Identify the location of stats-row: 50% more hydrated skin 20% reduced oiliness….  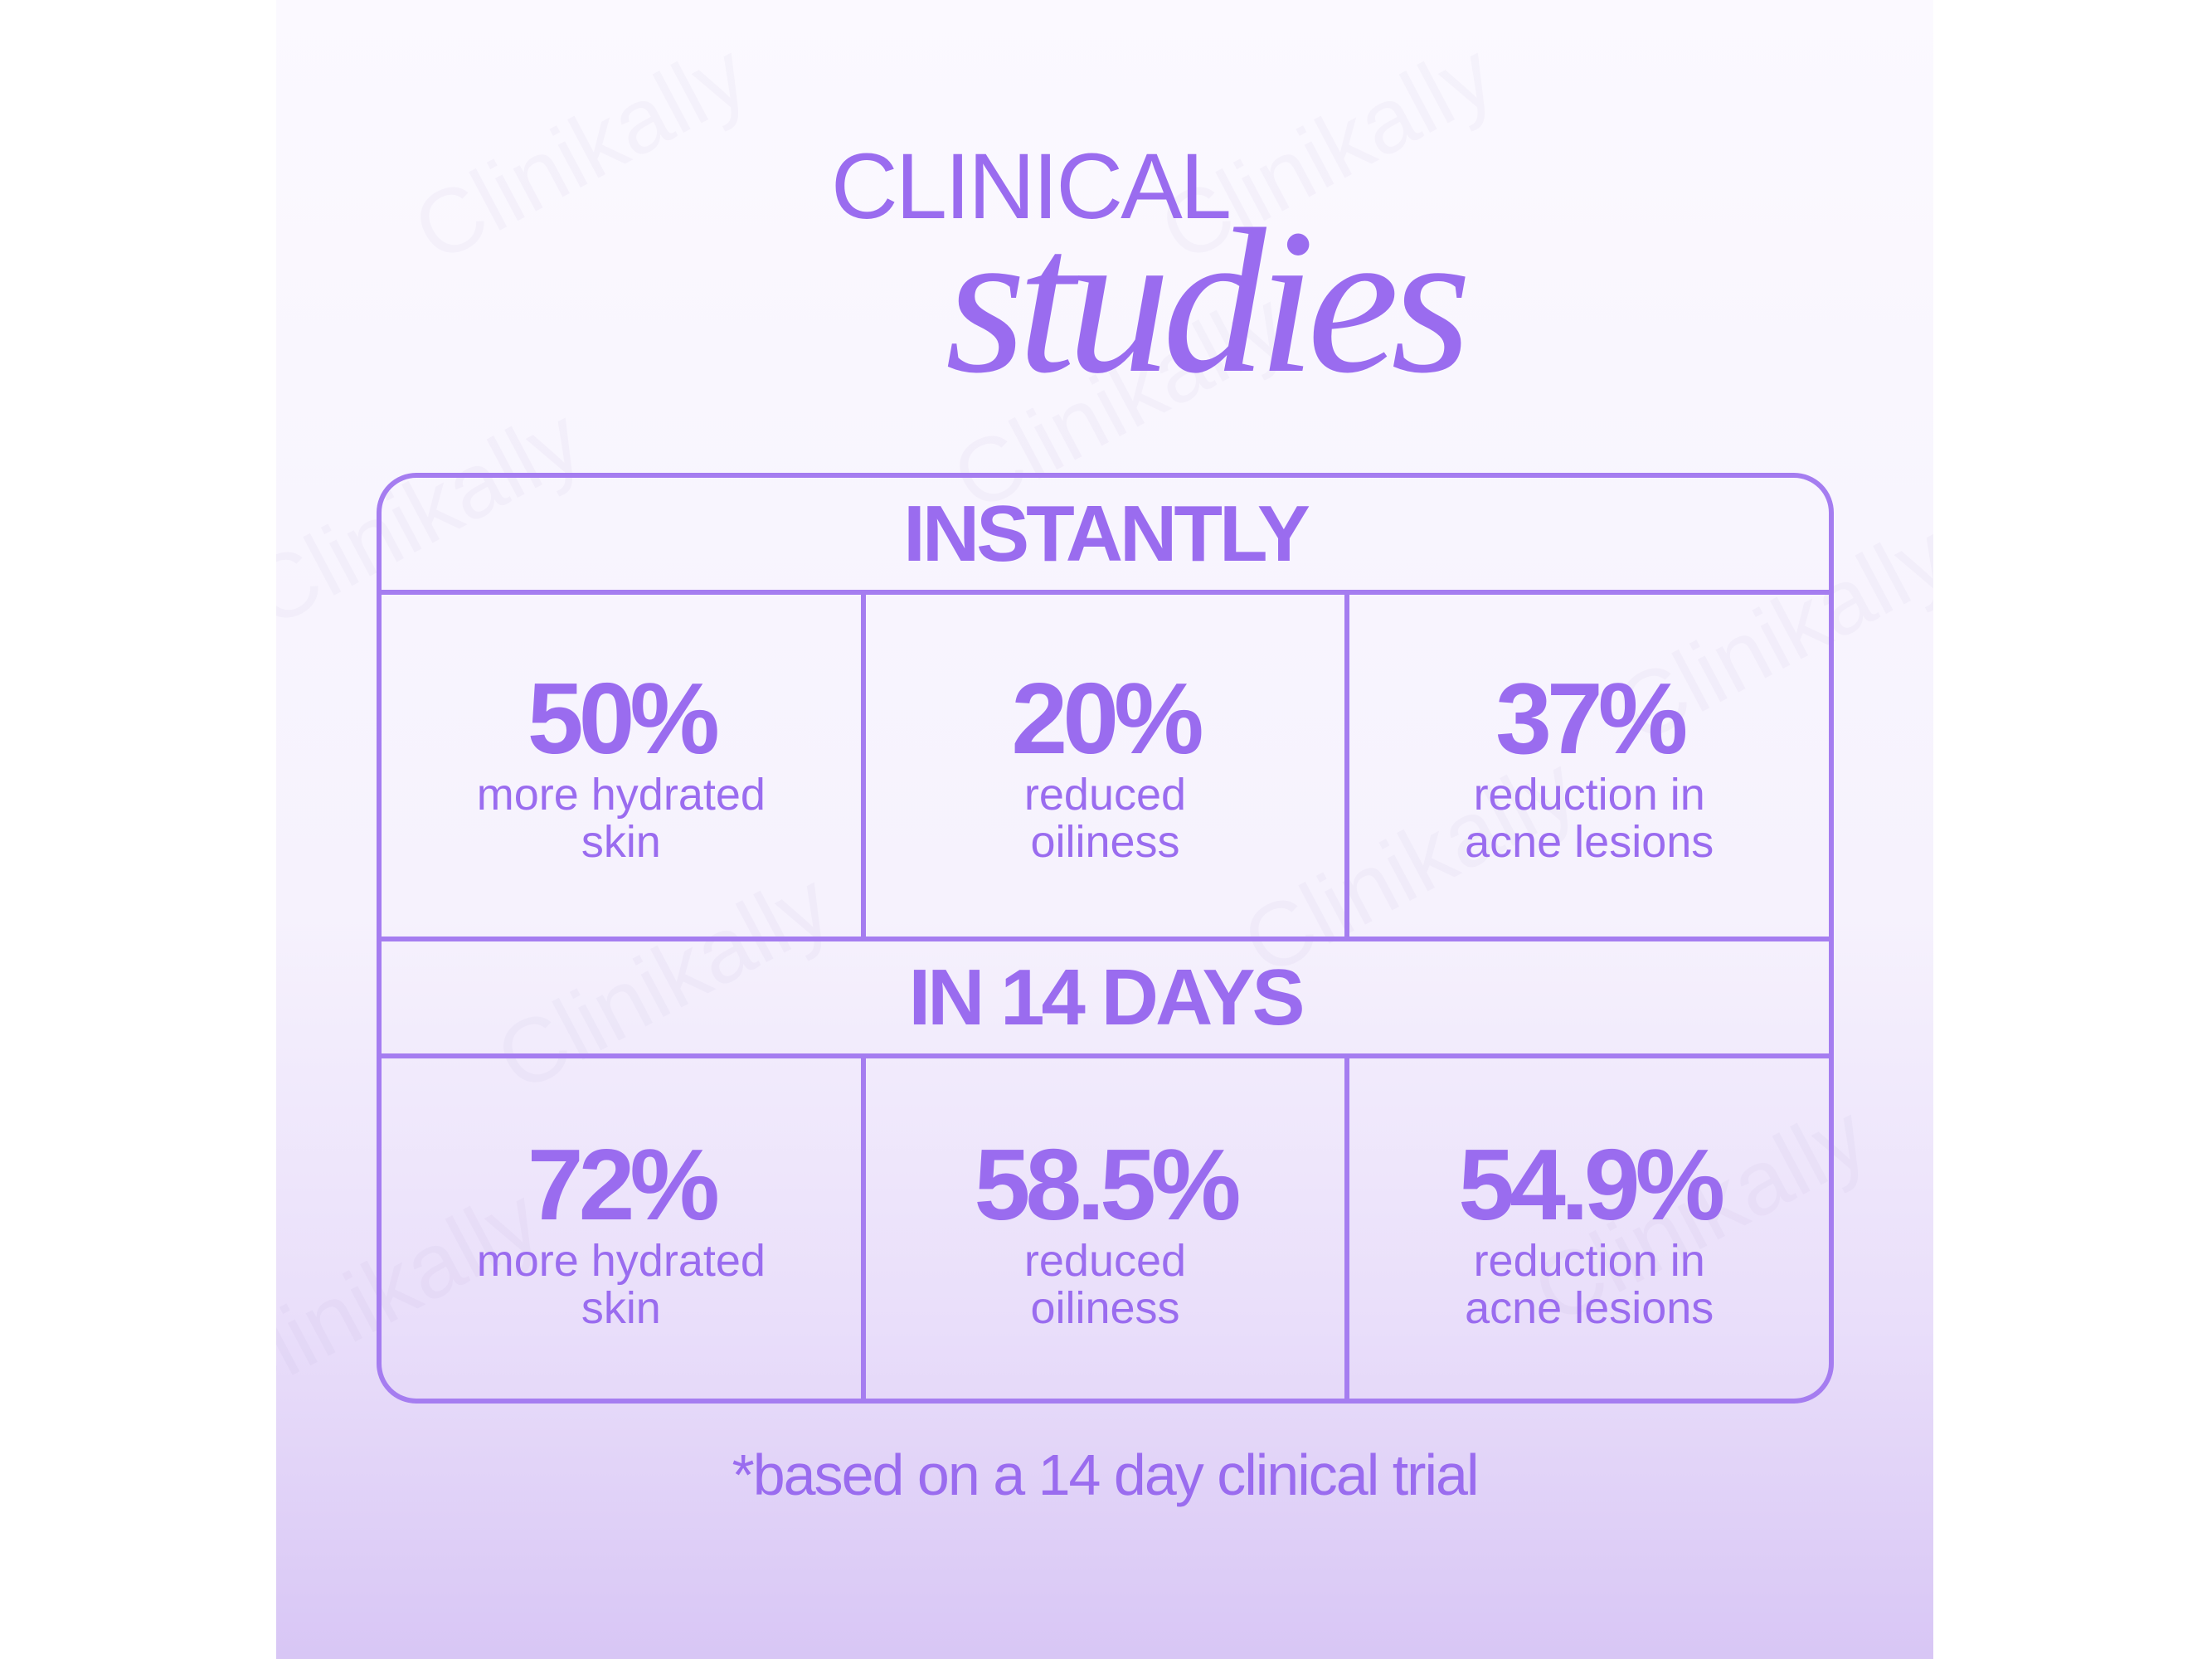
(1105, 768).